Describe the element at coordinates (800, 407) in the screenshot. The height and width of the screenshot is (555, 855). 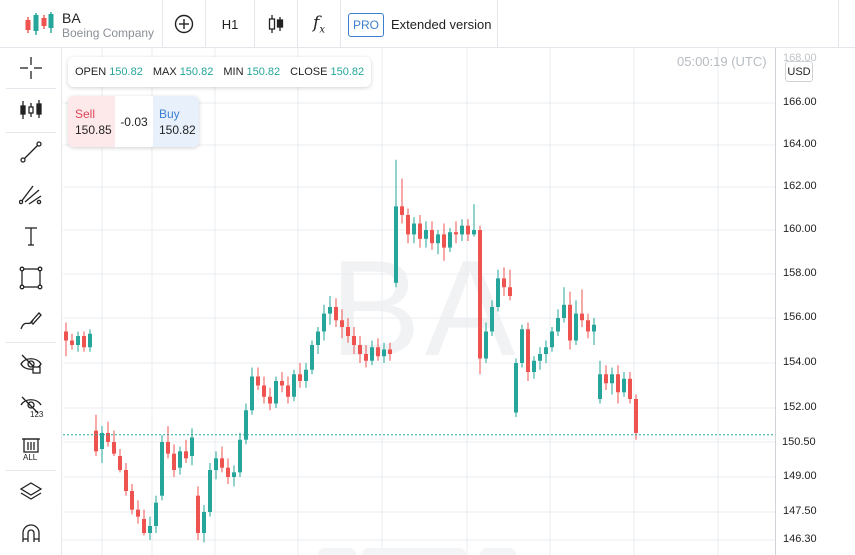
I see `price-tick-label: 152.00` at that location.